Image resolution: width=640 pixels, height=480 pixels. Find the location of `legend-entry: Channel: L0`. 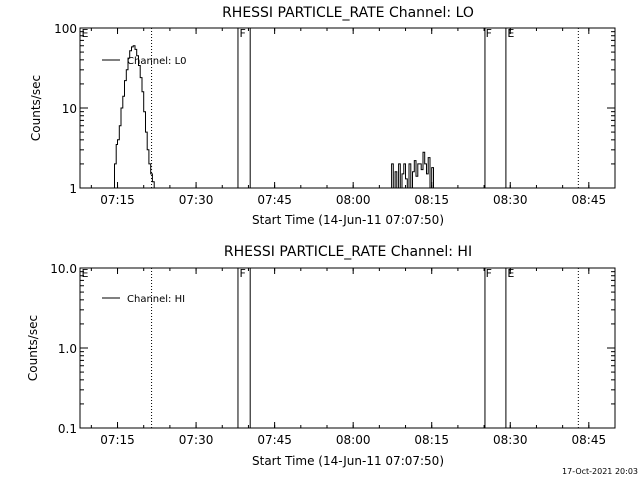

legend-entry: Channel: L0 is located at coordinates (157, 61).